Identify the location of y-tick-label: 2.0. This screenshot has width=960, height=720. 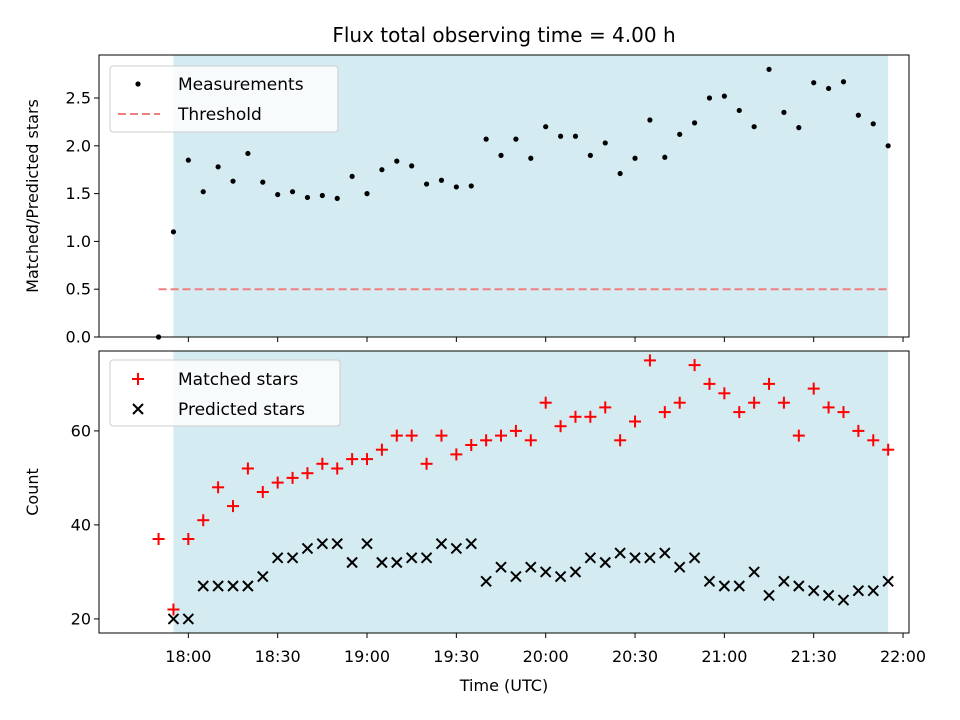
(78, 145).